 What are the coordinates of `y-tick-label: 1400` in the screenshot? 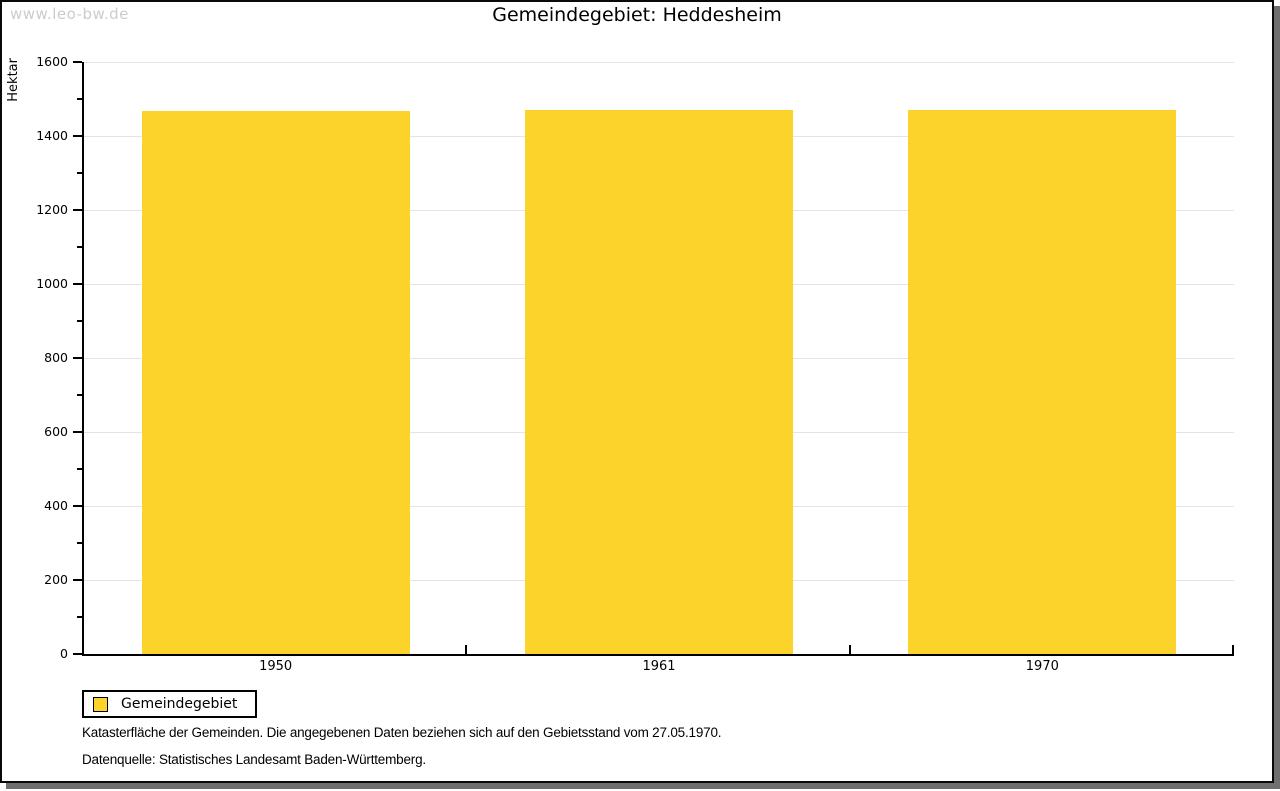 It's located at (52, 135).